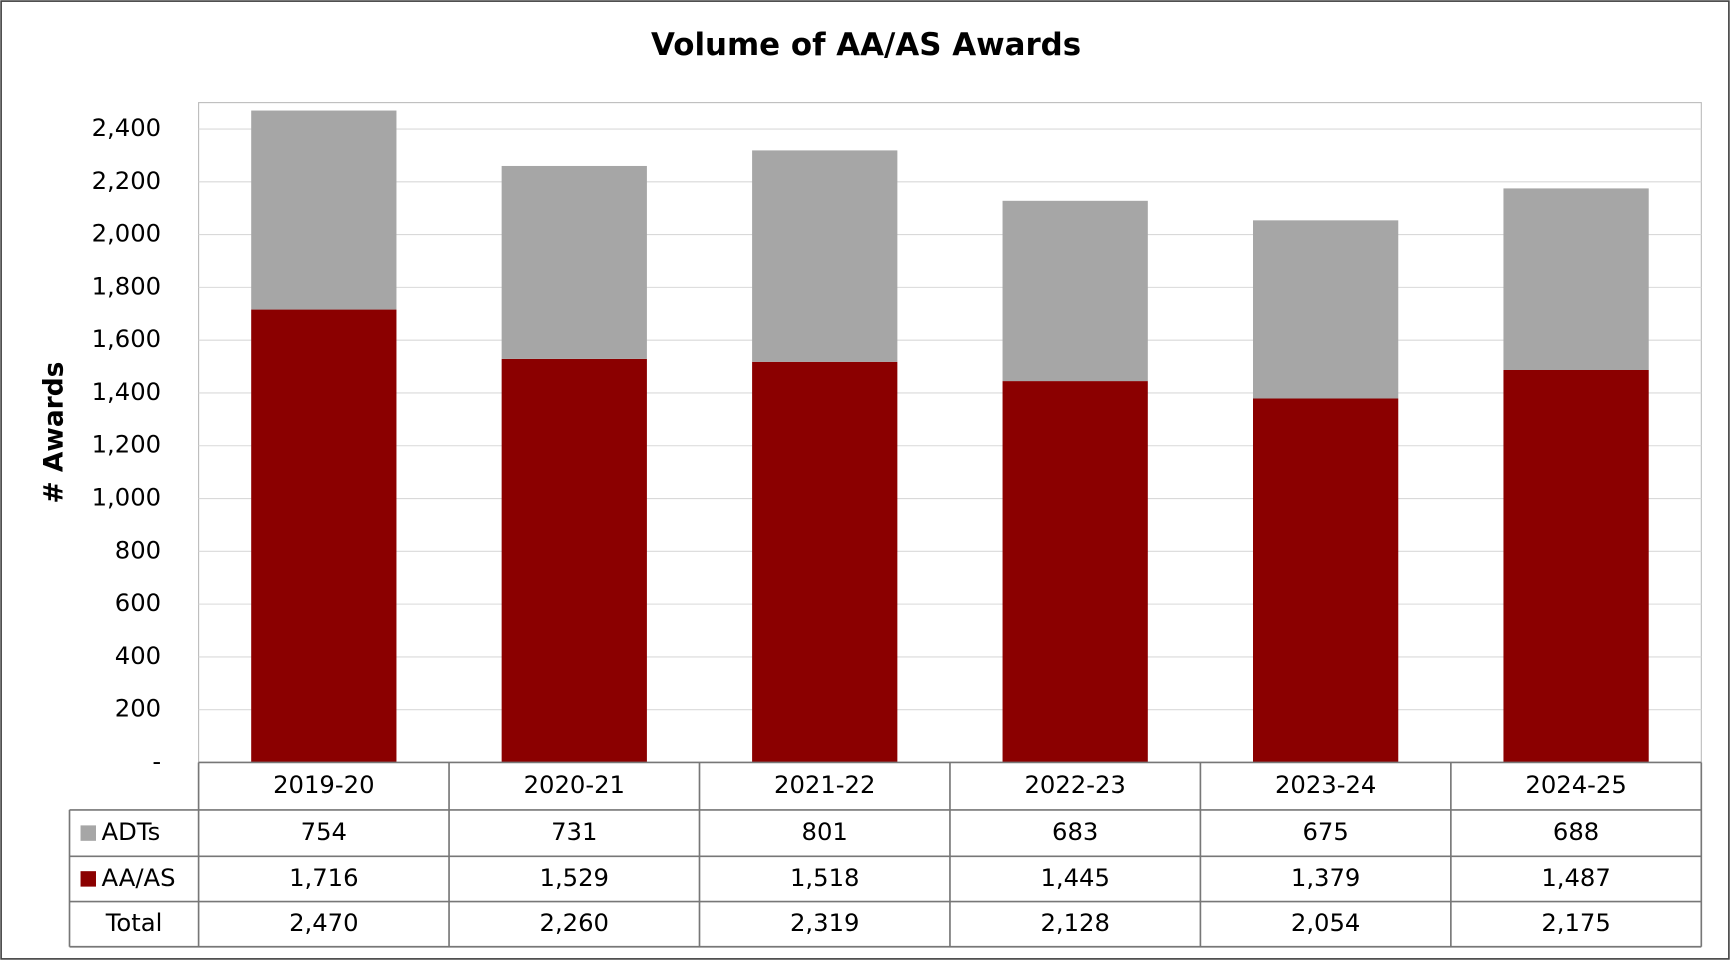 Image resolution: width=1730 pixels, height=960 pixels. What do you see at coordinates (126, 180) in the screenshot?
I see `y-tick-label: 2,200` at bounding box center [126, 180].